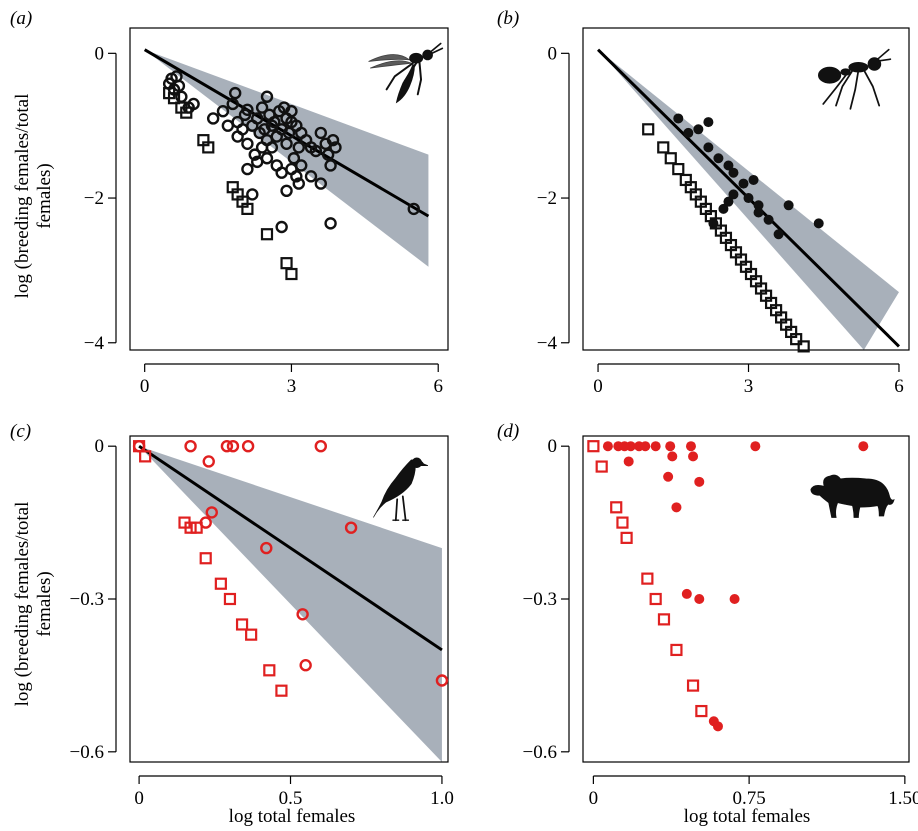 The image size is (918, 831). I want to click on bird-icon, so click(400, 489).